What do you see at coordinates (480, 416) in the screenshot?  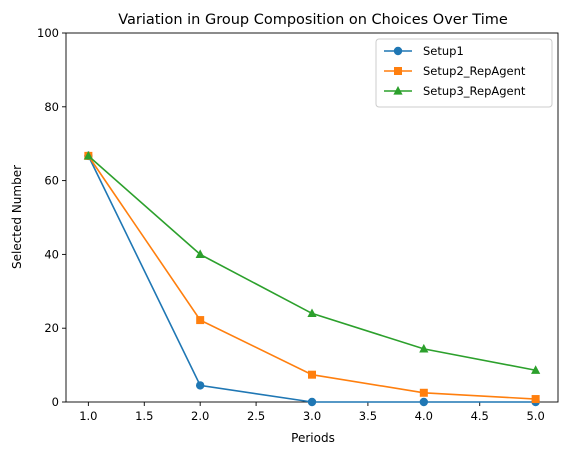 I see `x-tick-label: 4.5` at bounding box center [480, 416].